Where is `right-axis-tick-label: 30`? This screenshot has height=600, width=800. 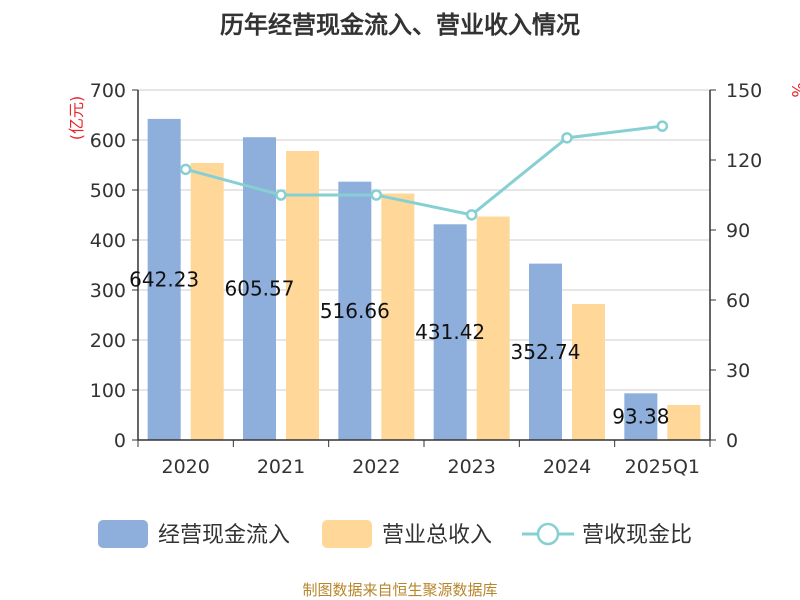
right-axis-tick-label: 30 is located at coordinates (738, 371).